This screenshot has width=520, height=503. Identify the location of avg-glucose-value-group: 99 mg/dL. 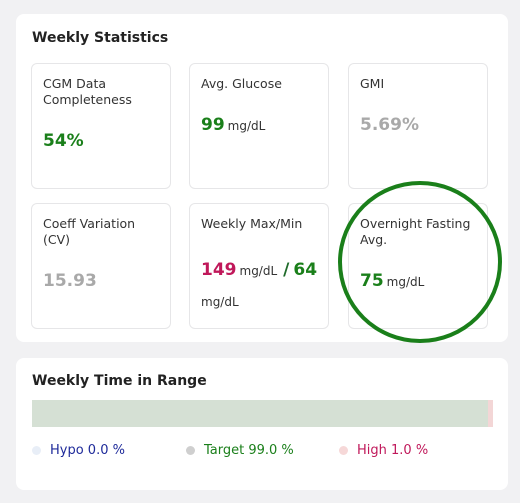
(233, 125).